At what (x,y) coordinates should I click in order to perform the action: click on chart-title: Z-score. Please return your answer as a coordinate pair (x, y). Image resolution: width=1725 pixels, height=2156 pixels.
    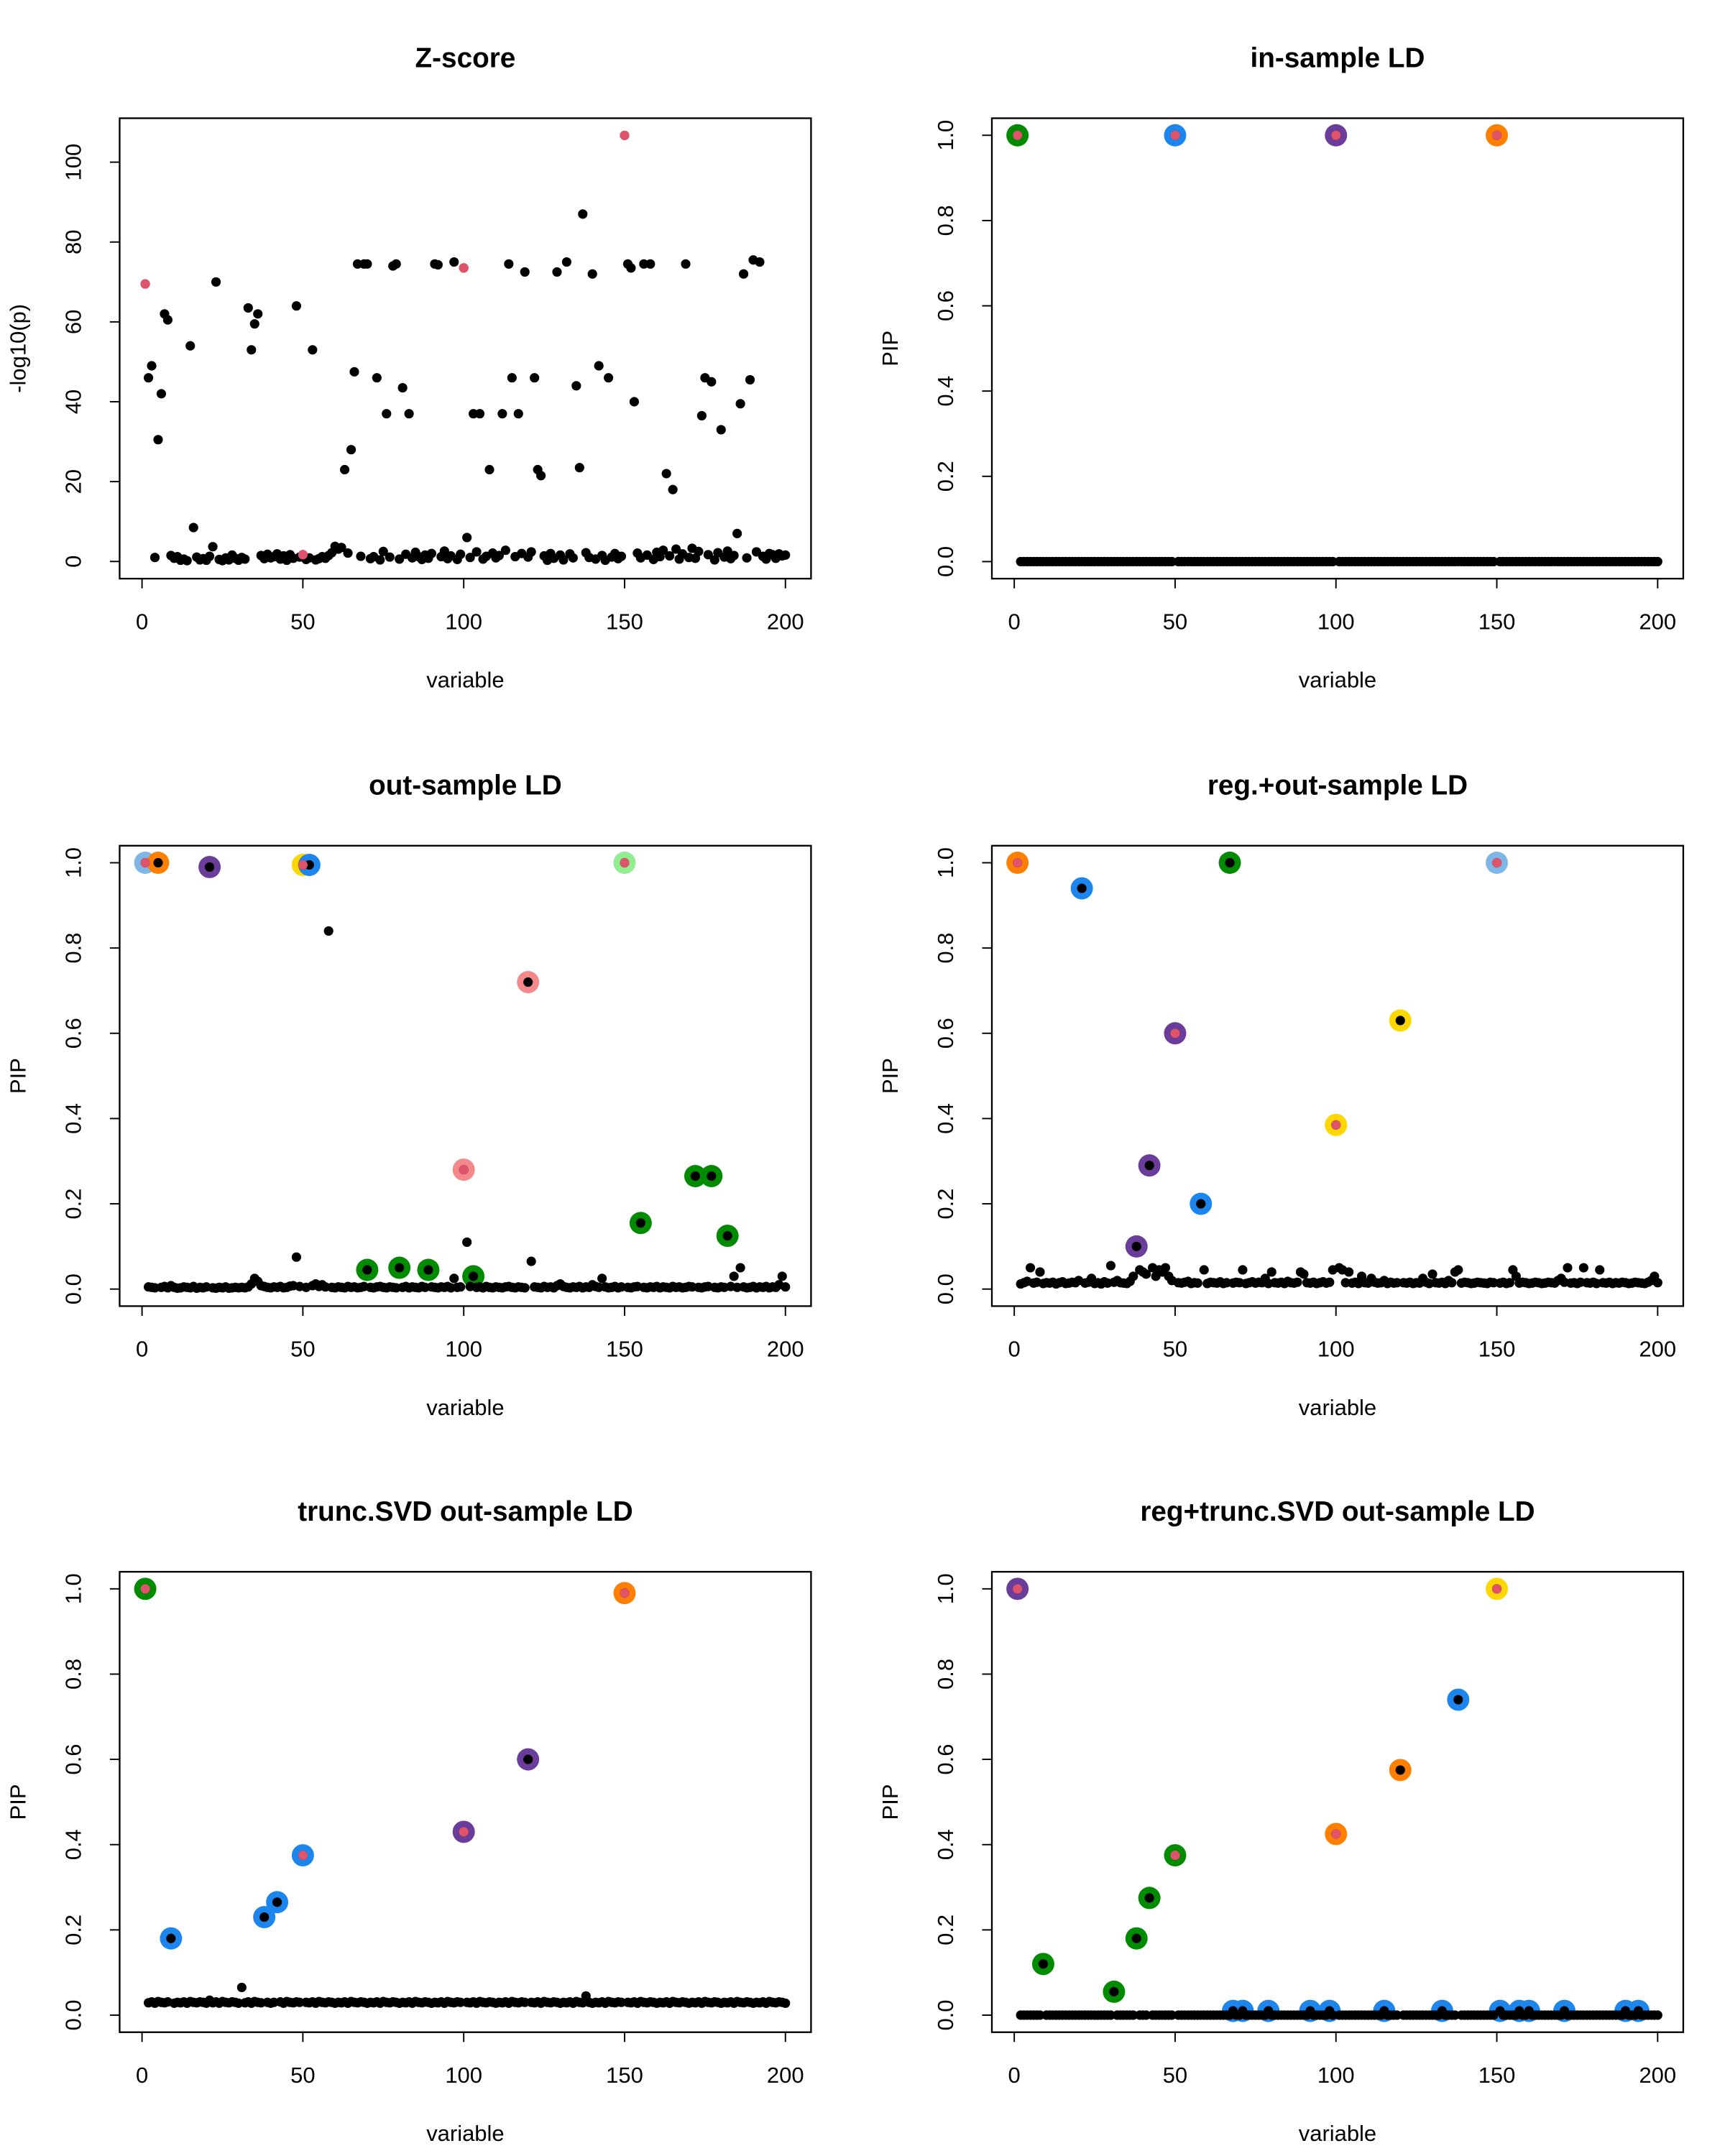
    Looking at the image, I should click on (465, 58).